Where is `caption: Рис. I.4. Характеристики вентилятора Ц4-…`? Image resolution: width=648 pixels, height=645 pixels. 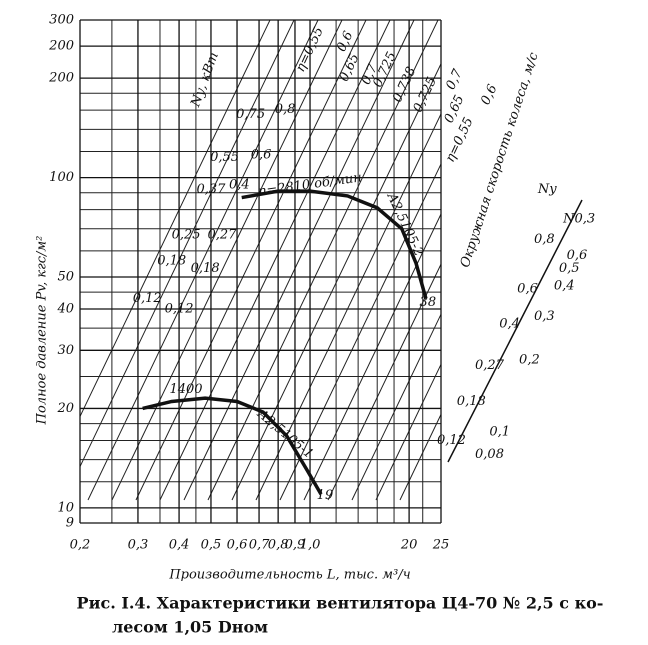 caption: Рис. I.4. Характеристики вентилятора Ц4-… is located at coordinates (340, 603).